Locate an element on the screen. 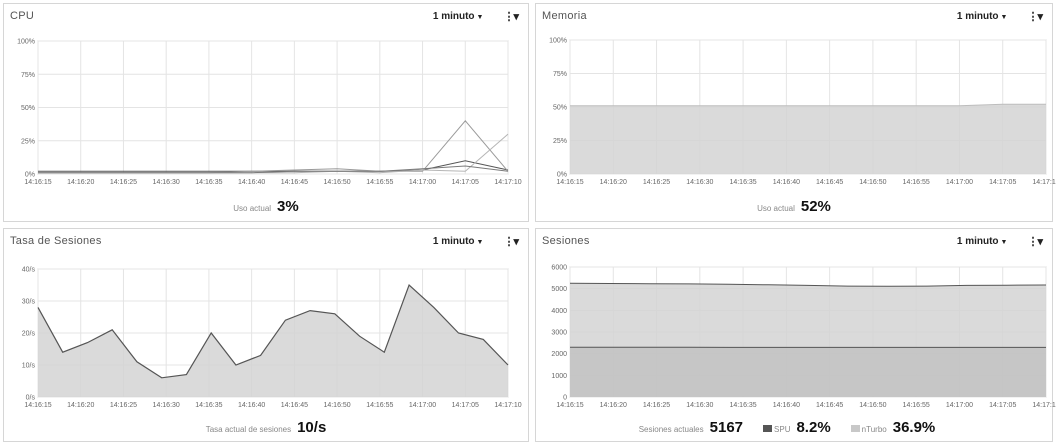 The height and width of the screenshot is (445, 1056). cpu-range-label: 1 minuto is located at coordinates (453, 16).